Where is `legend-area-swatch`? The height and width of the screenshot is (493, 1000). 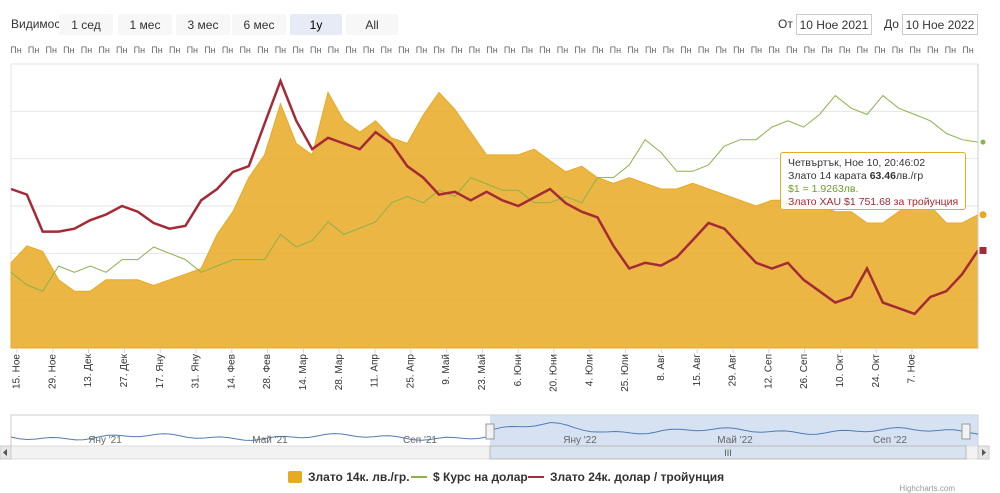
legend-area-swatch is located at coordinates (295, 477).